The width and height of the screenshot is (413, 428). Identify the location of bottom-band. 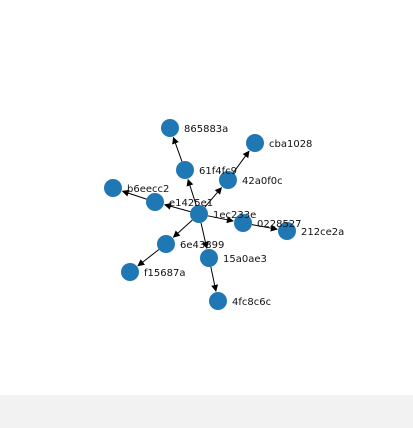
(206, 409).